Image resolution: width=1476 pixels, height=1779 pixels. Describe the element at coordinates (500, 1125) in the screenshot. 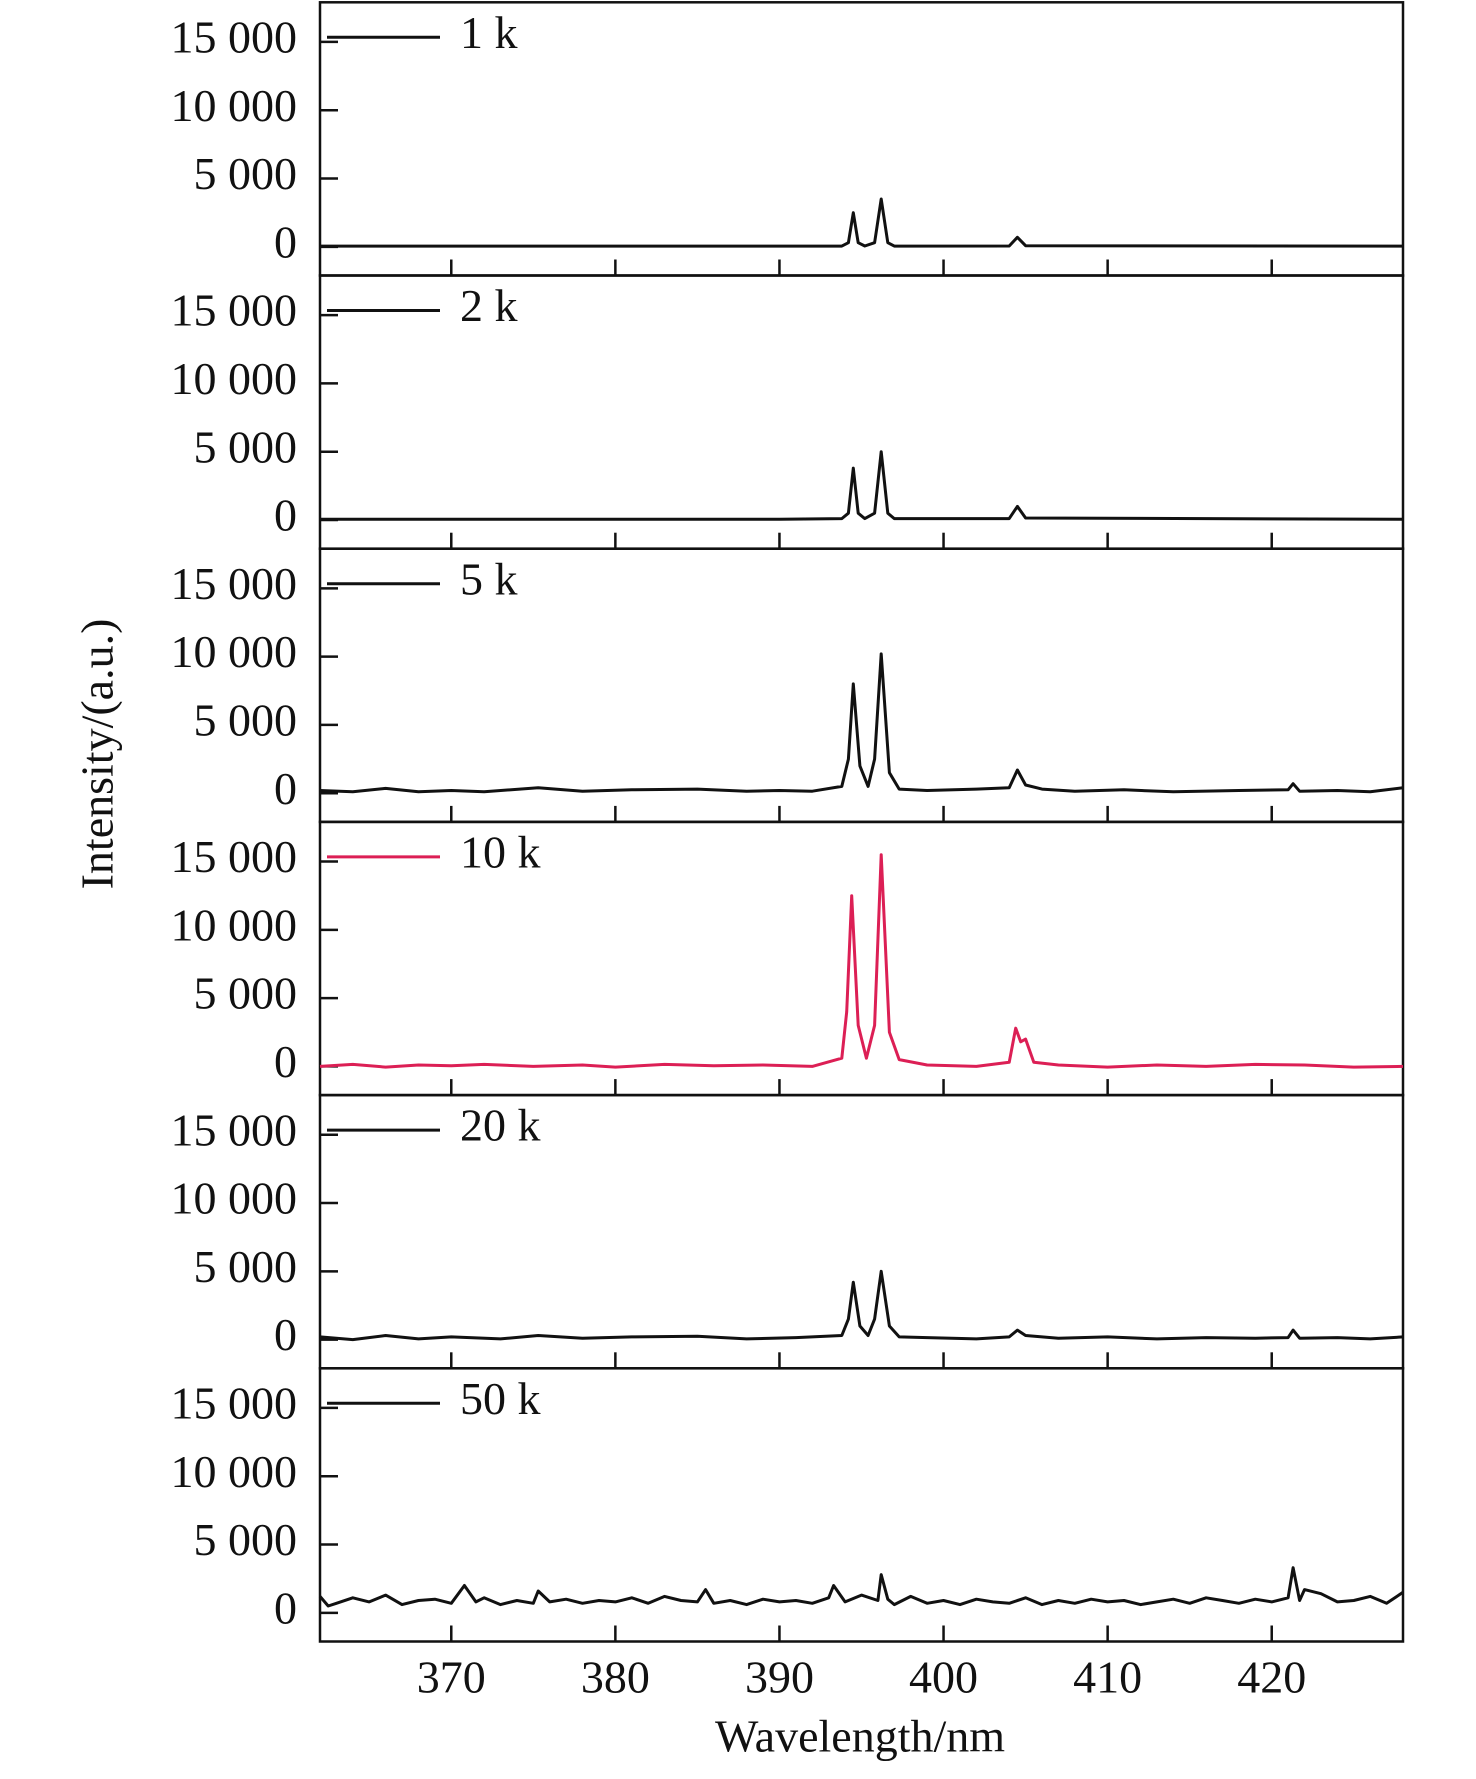

I see `legend-label: 20 k` at that location.